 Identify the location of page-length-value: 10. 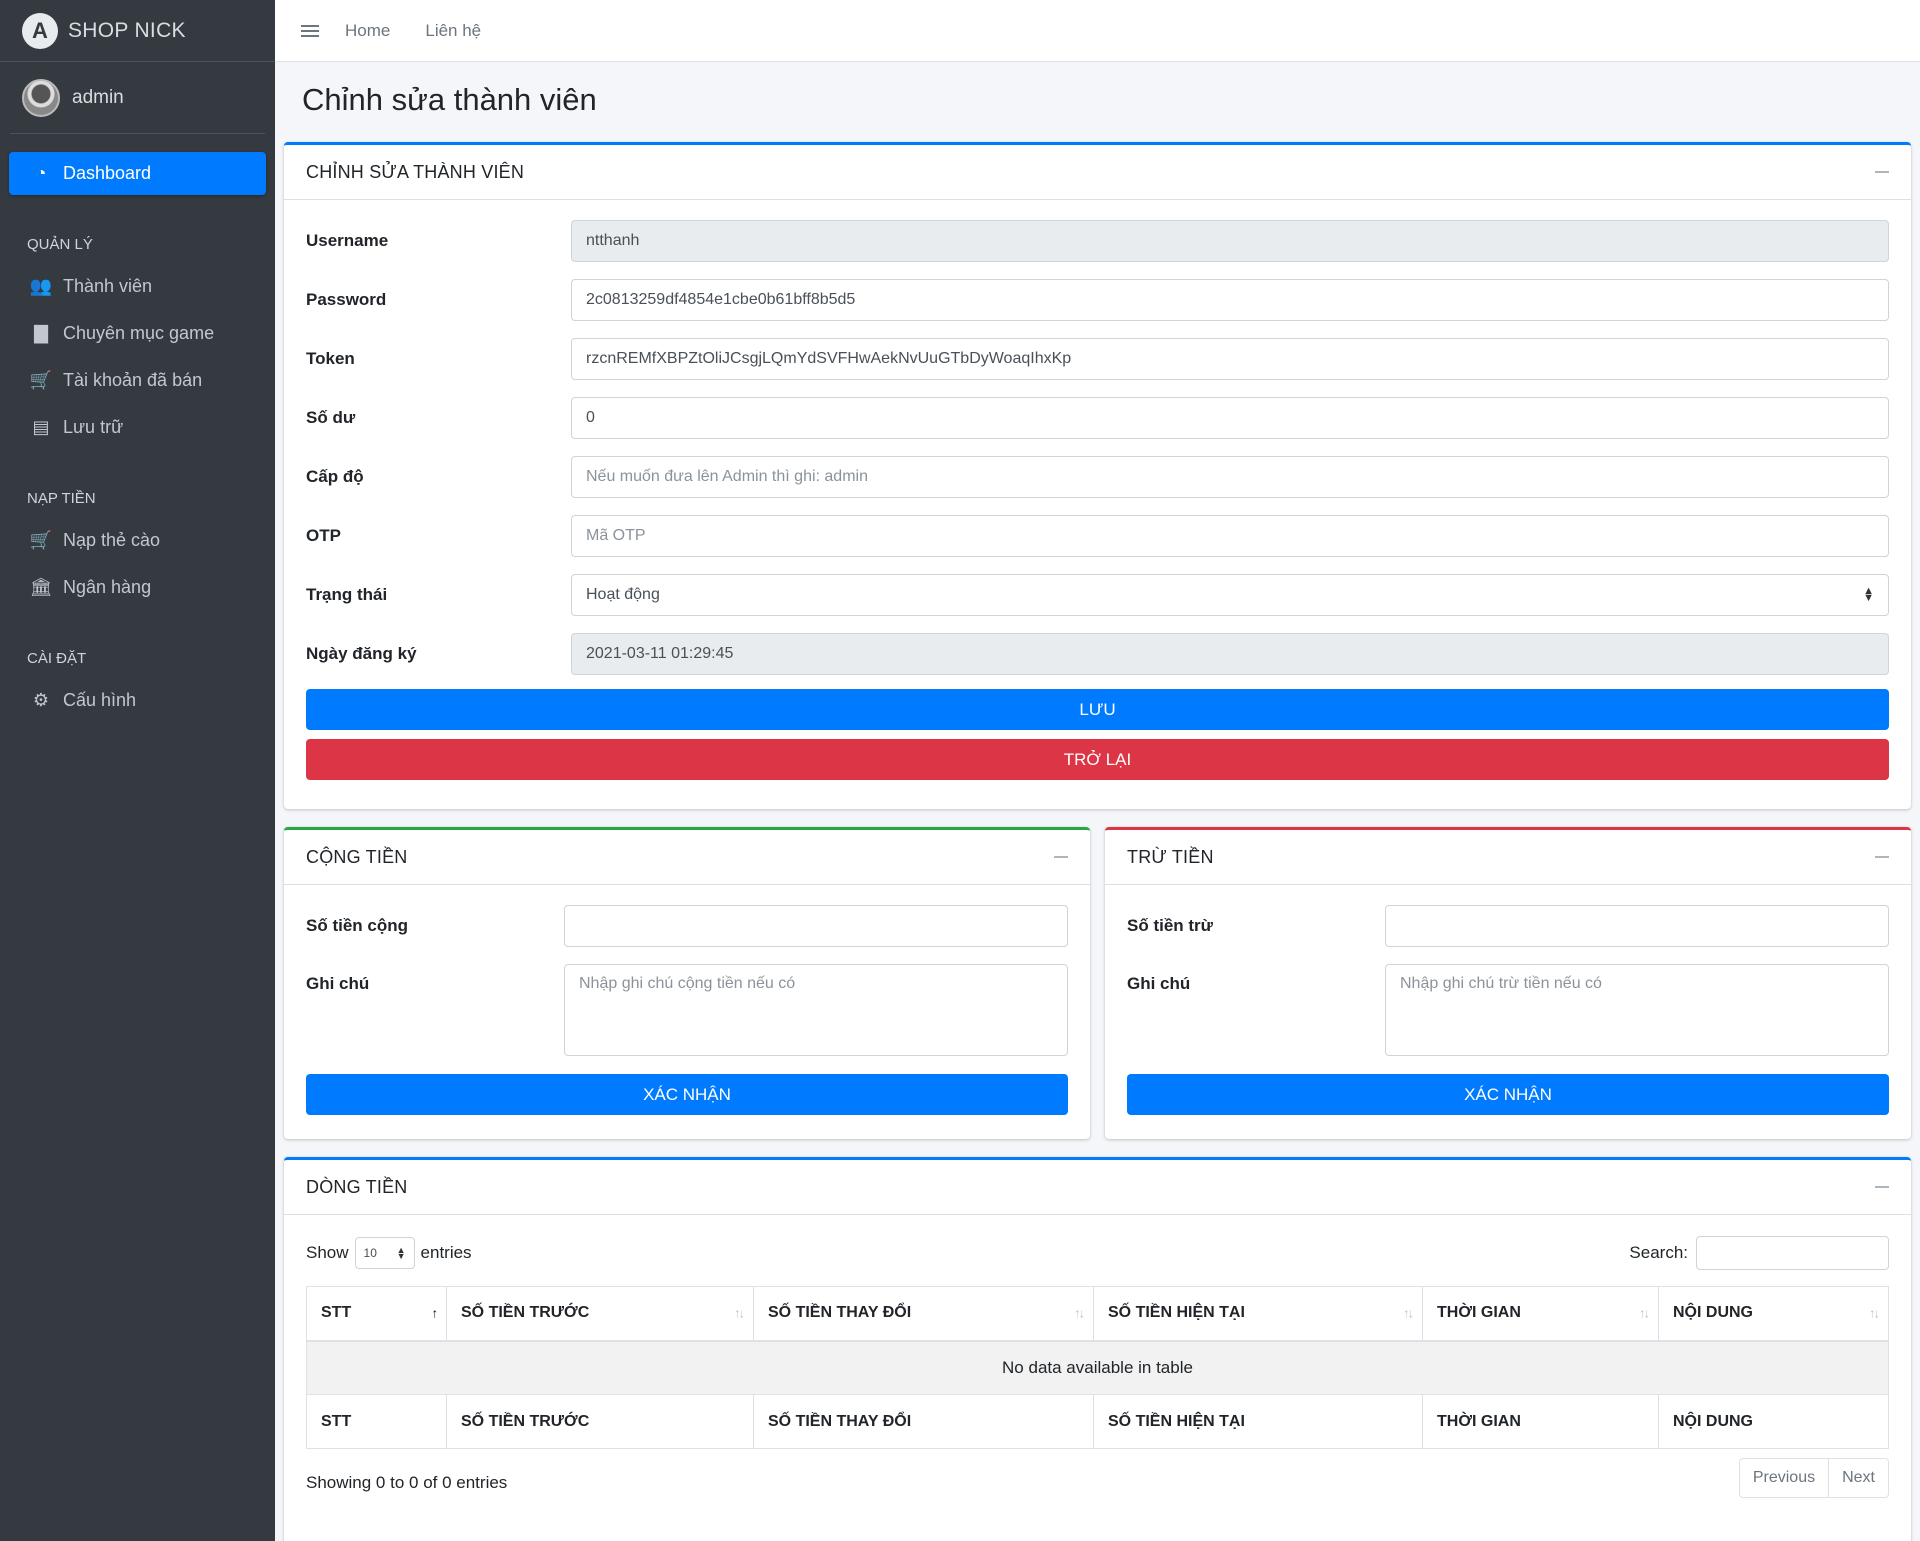
(370, 1253).